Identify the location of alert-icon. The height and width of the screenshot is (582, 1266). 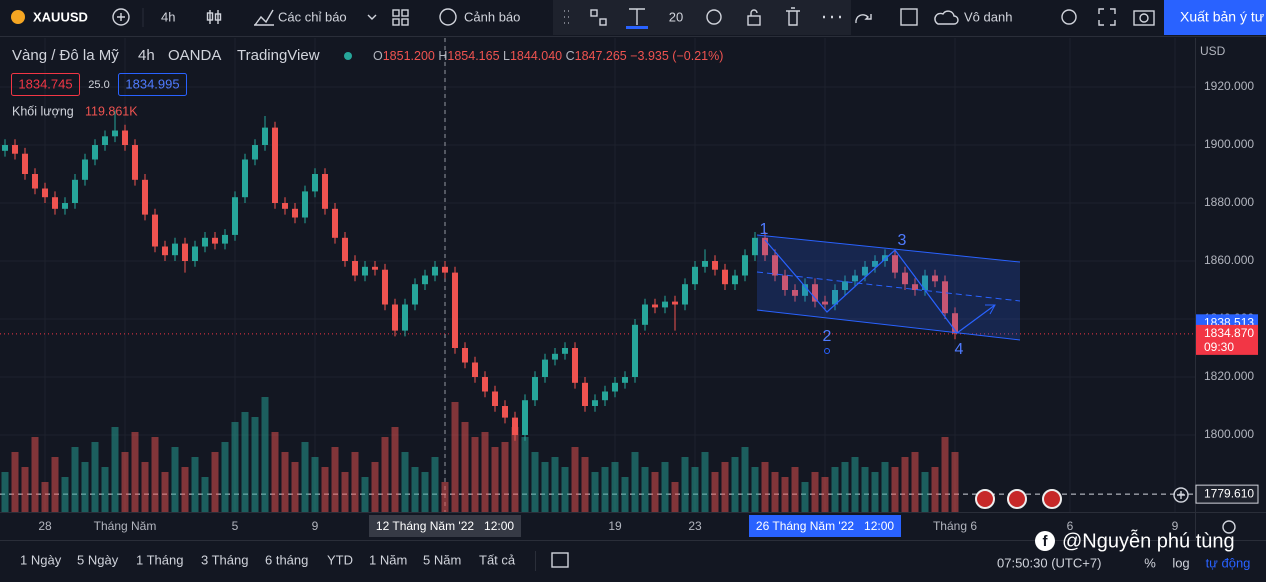
(448, 17).